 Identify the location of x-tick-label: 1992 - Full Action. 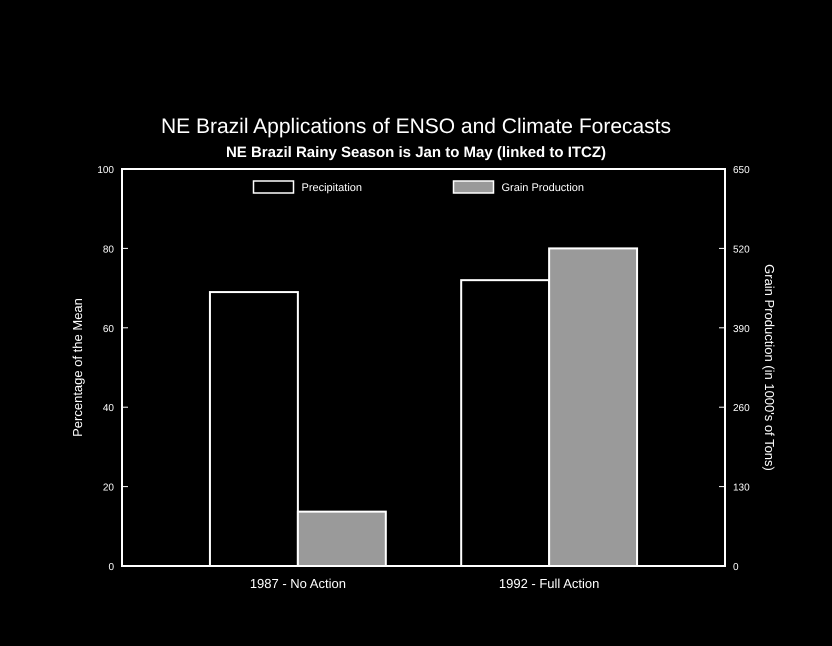
(549, 583).